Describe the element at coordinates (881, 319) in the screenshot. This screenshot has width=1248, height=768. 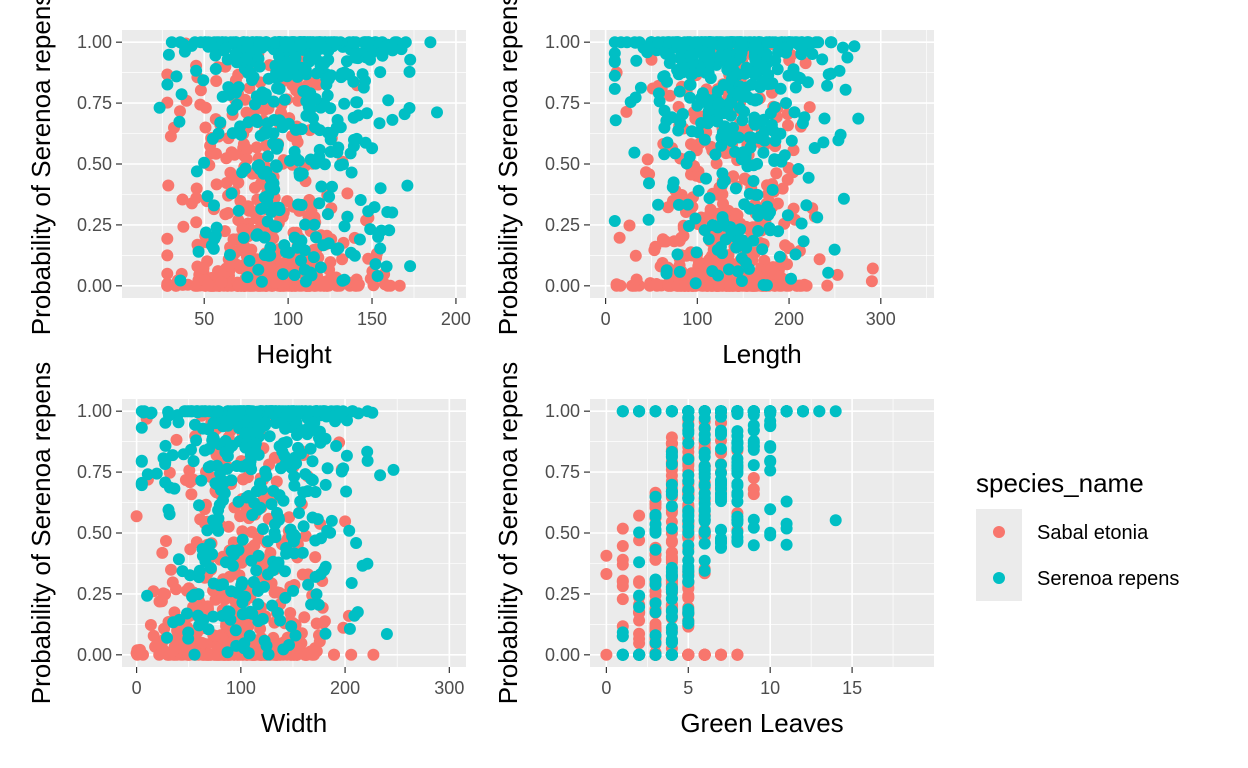
I see `x-tick-label: 300` at that location.